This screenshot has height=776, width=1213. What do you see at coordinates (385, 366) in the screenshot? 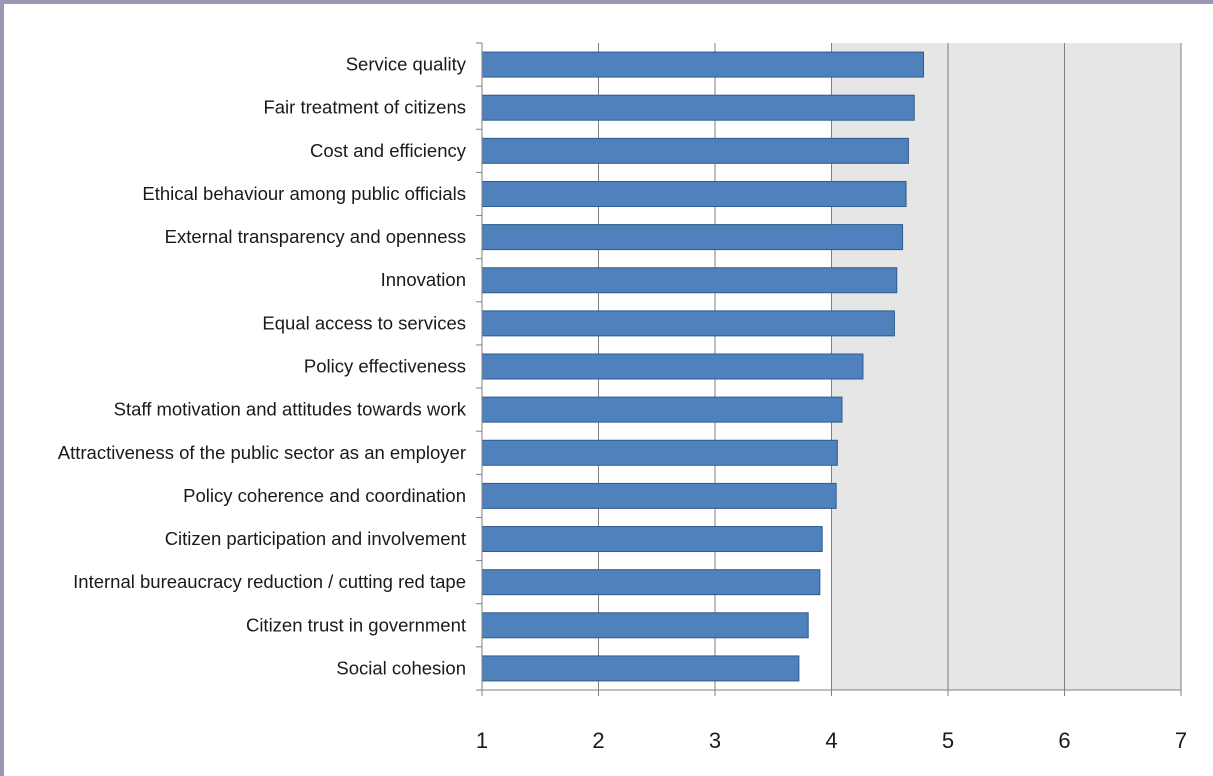
I see `category-label-8: Policy effectiveness` at bounding box center [385, 366].